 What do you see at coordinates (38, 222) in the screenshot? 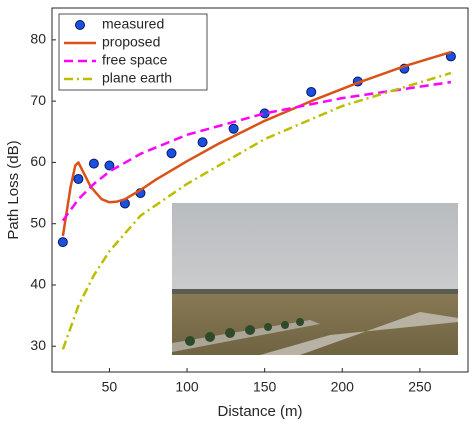
I see `y-tick-label: 50` at bounding box center [38, 222].